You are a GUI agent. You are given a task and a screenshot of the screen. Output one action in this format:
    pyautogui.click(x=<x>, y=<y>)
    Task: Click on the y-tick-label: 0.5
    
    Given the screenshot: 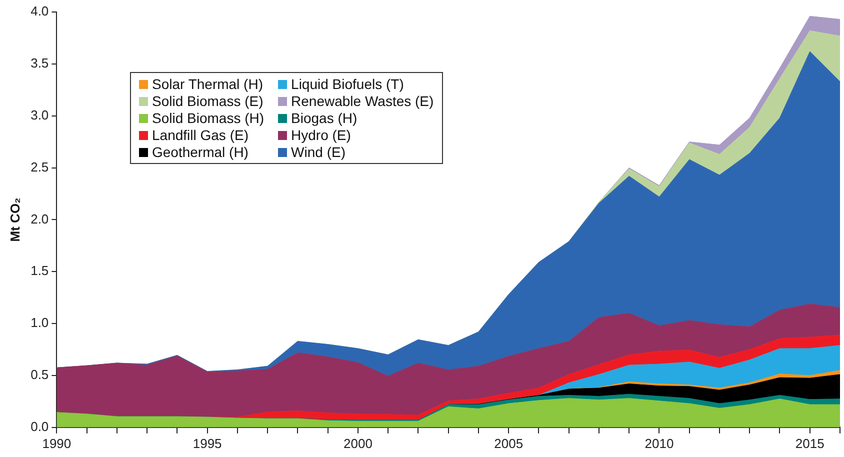 What is the action you would take?
    pyautogui.click(x=39, y=374)
    